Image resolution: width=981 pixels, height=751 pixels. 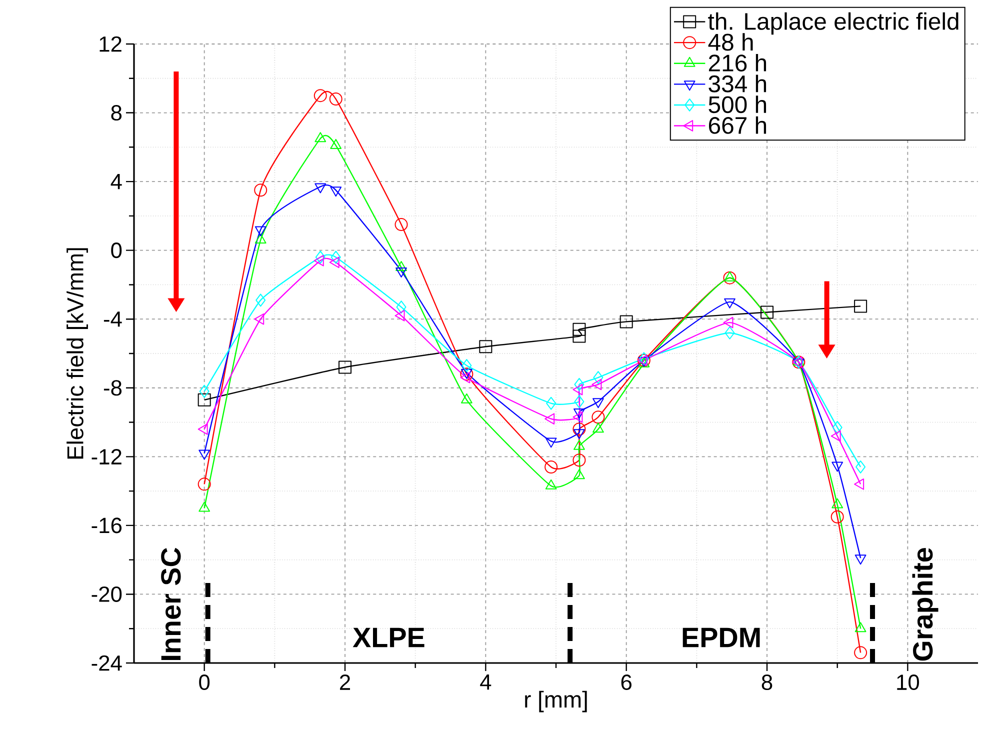 I want to click on y-axis-title: Electric field [kV/mm], so click(x=77, y=353).